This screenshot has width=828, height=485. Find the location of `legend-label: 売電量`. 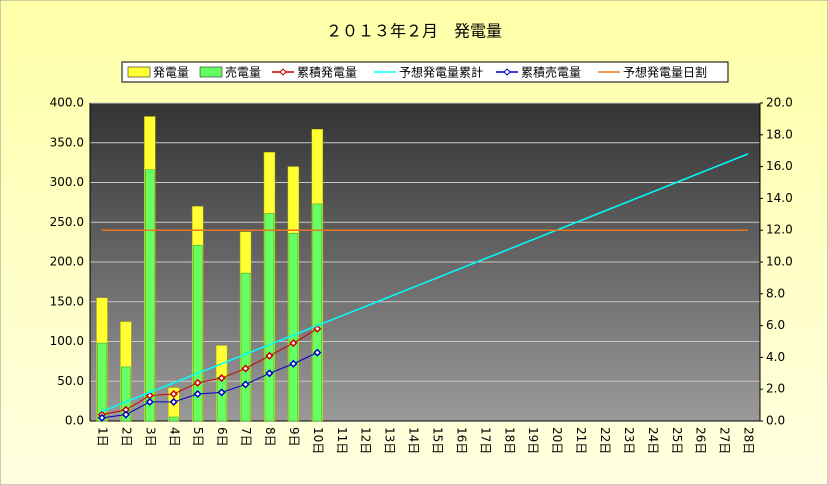

legend-label: 売電量 is located at coordinates (243, 72).